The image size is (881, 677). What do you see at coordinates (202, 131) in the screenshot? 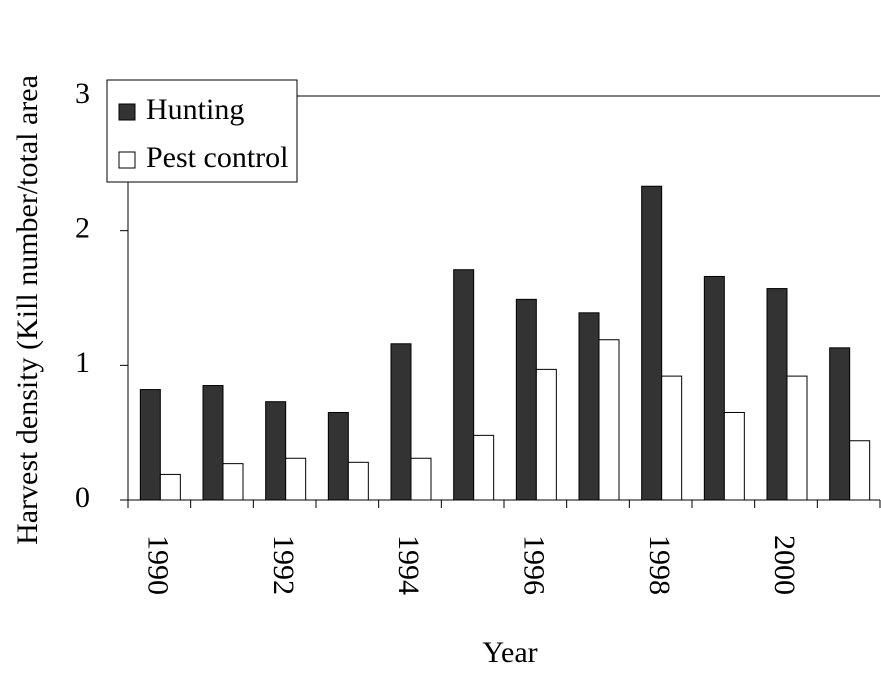
I see `legend-box` at bounding box center [202, 131].